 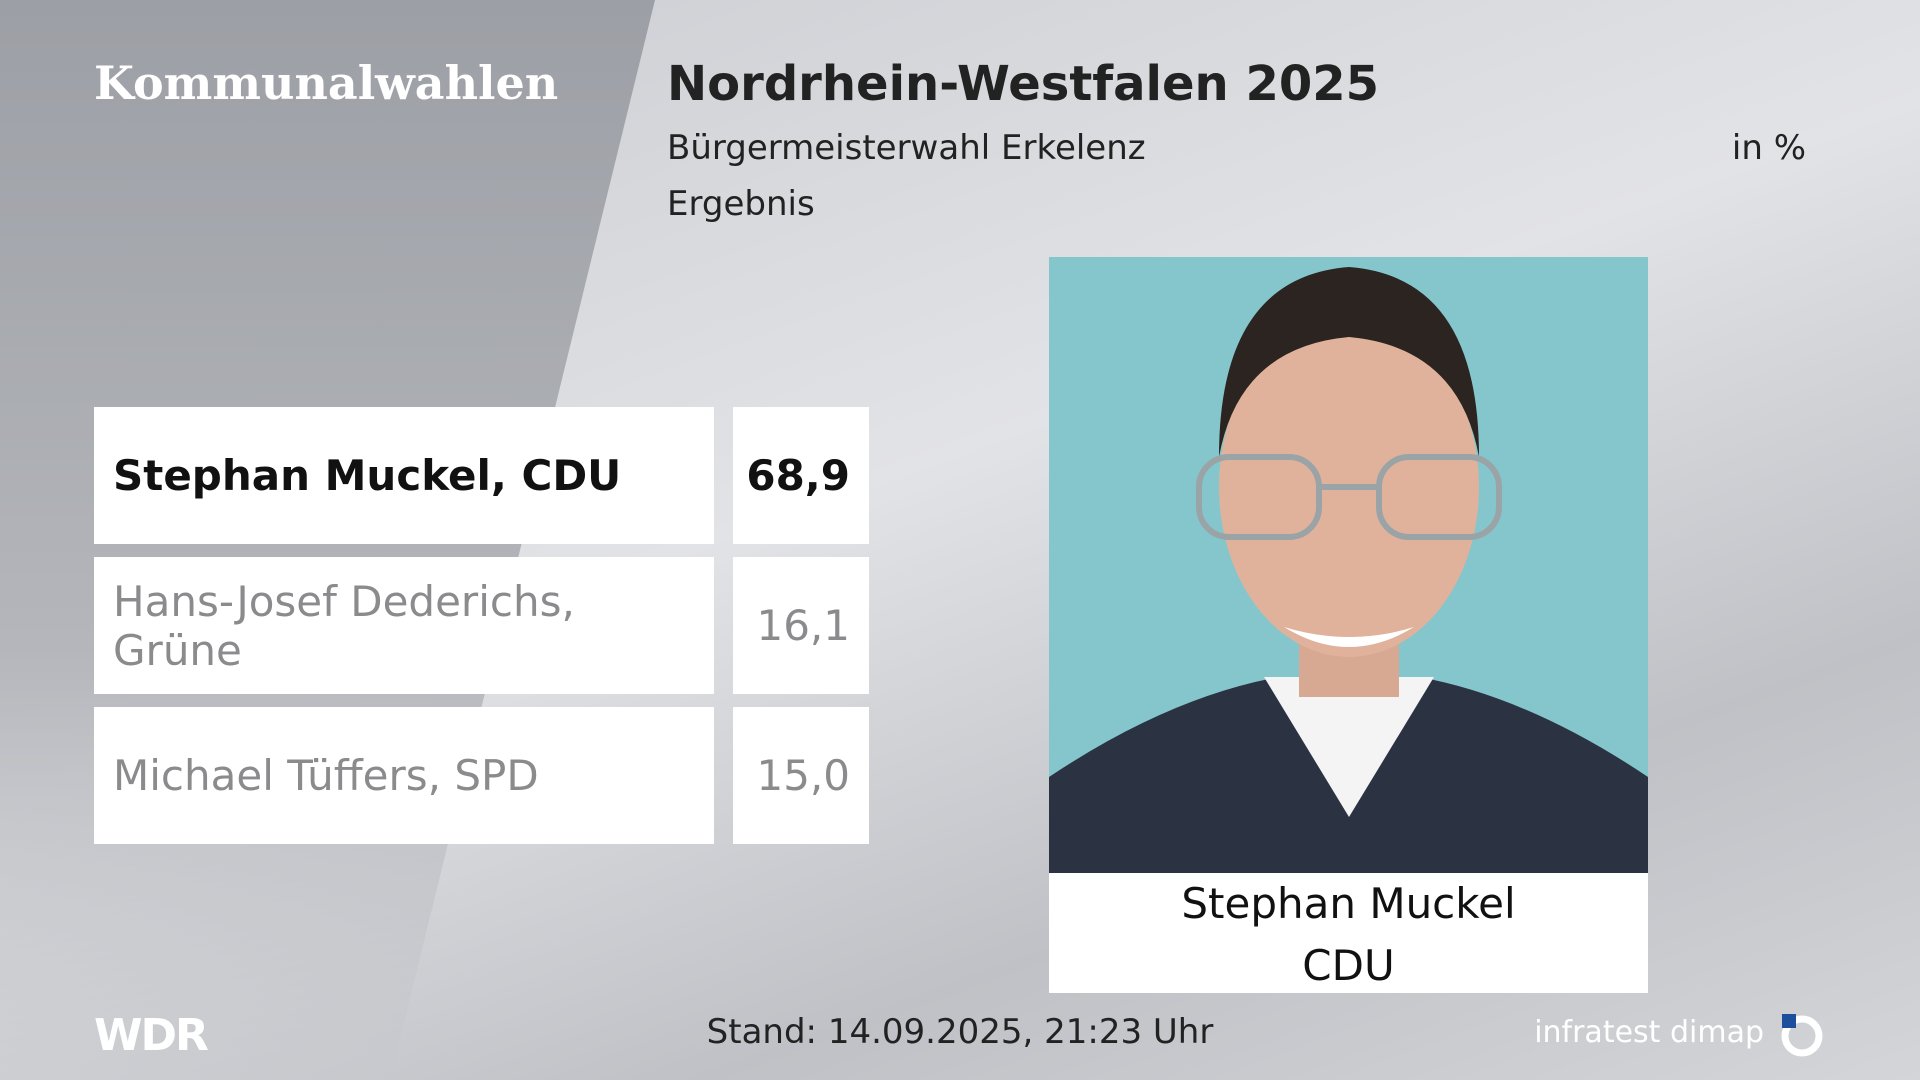 I want to click on timestamp: Stand: 14.09.2025, 21:23 Uhr, so click(x=960, y=1032).